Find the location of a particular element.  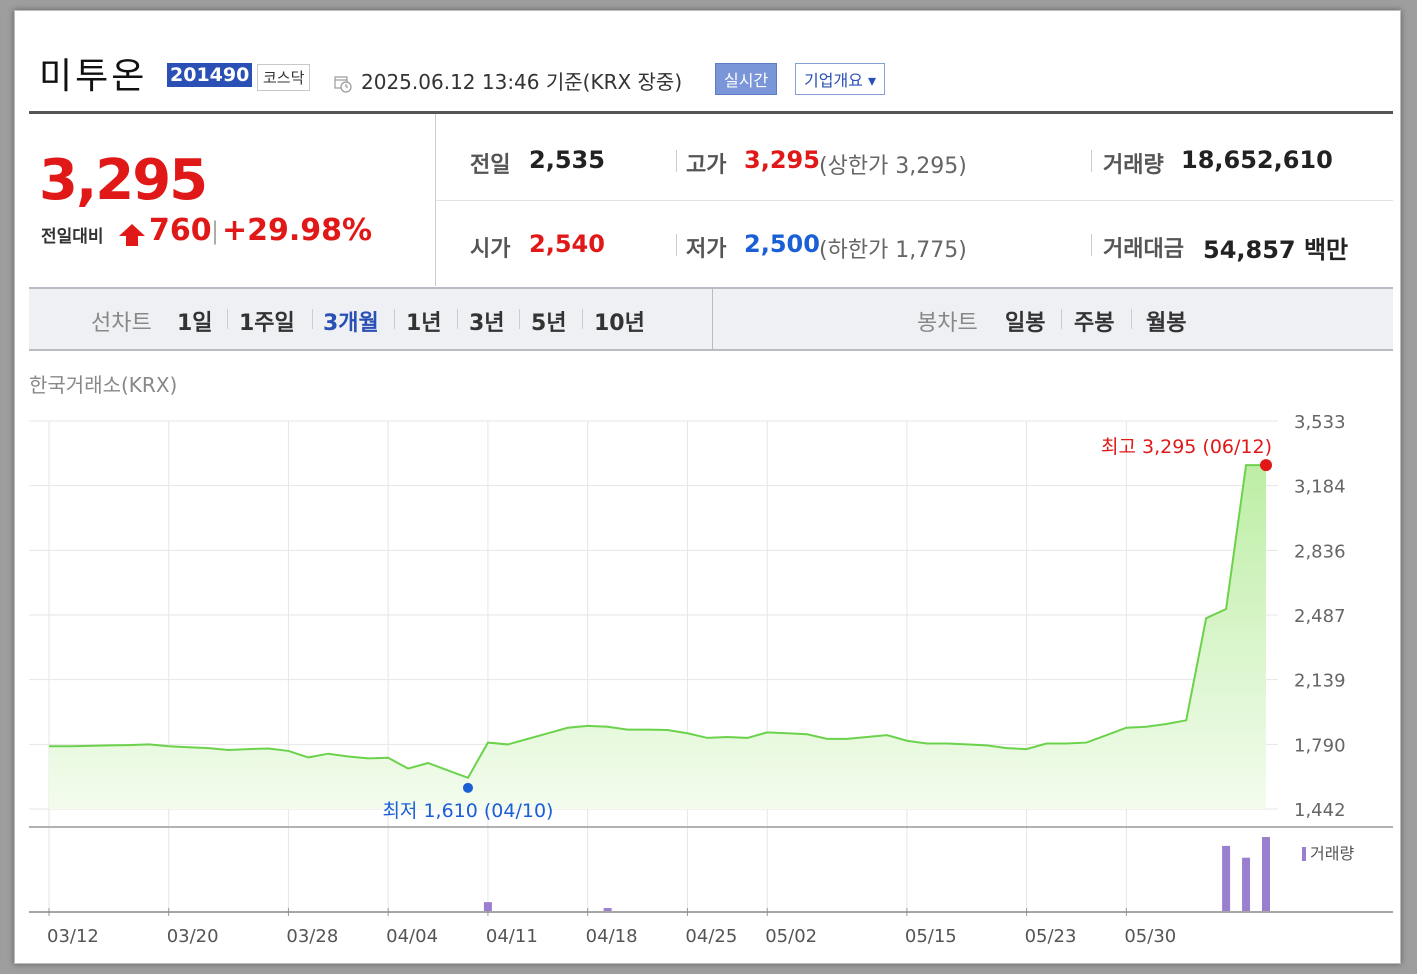

y-tick-label: 1,790 is located at coordinates (1320, 745).